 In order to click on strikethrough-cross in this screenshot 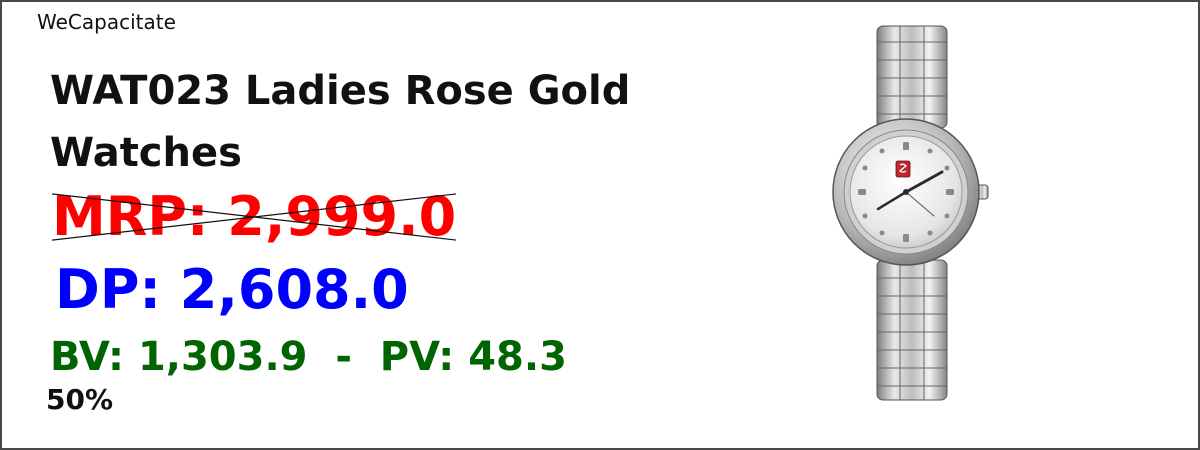, I will do `click(254, 217)`.